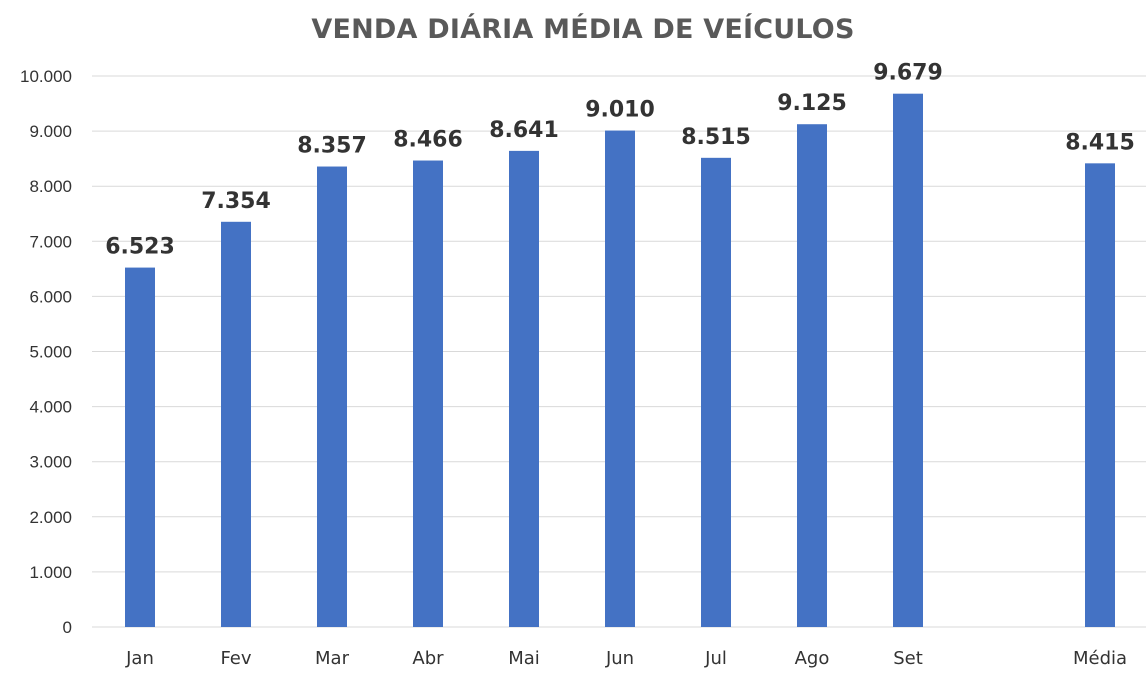 The width and height of the screenshot is (1146, 674). Describe the element at coordinates (50, 131) in the screenshot. I see `y-tick-label: 9.000` at that location.